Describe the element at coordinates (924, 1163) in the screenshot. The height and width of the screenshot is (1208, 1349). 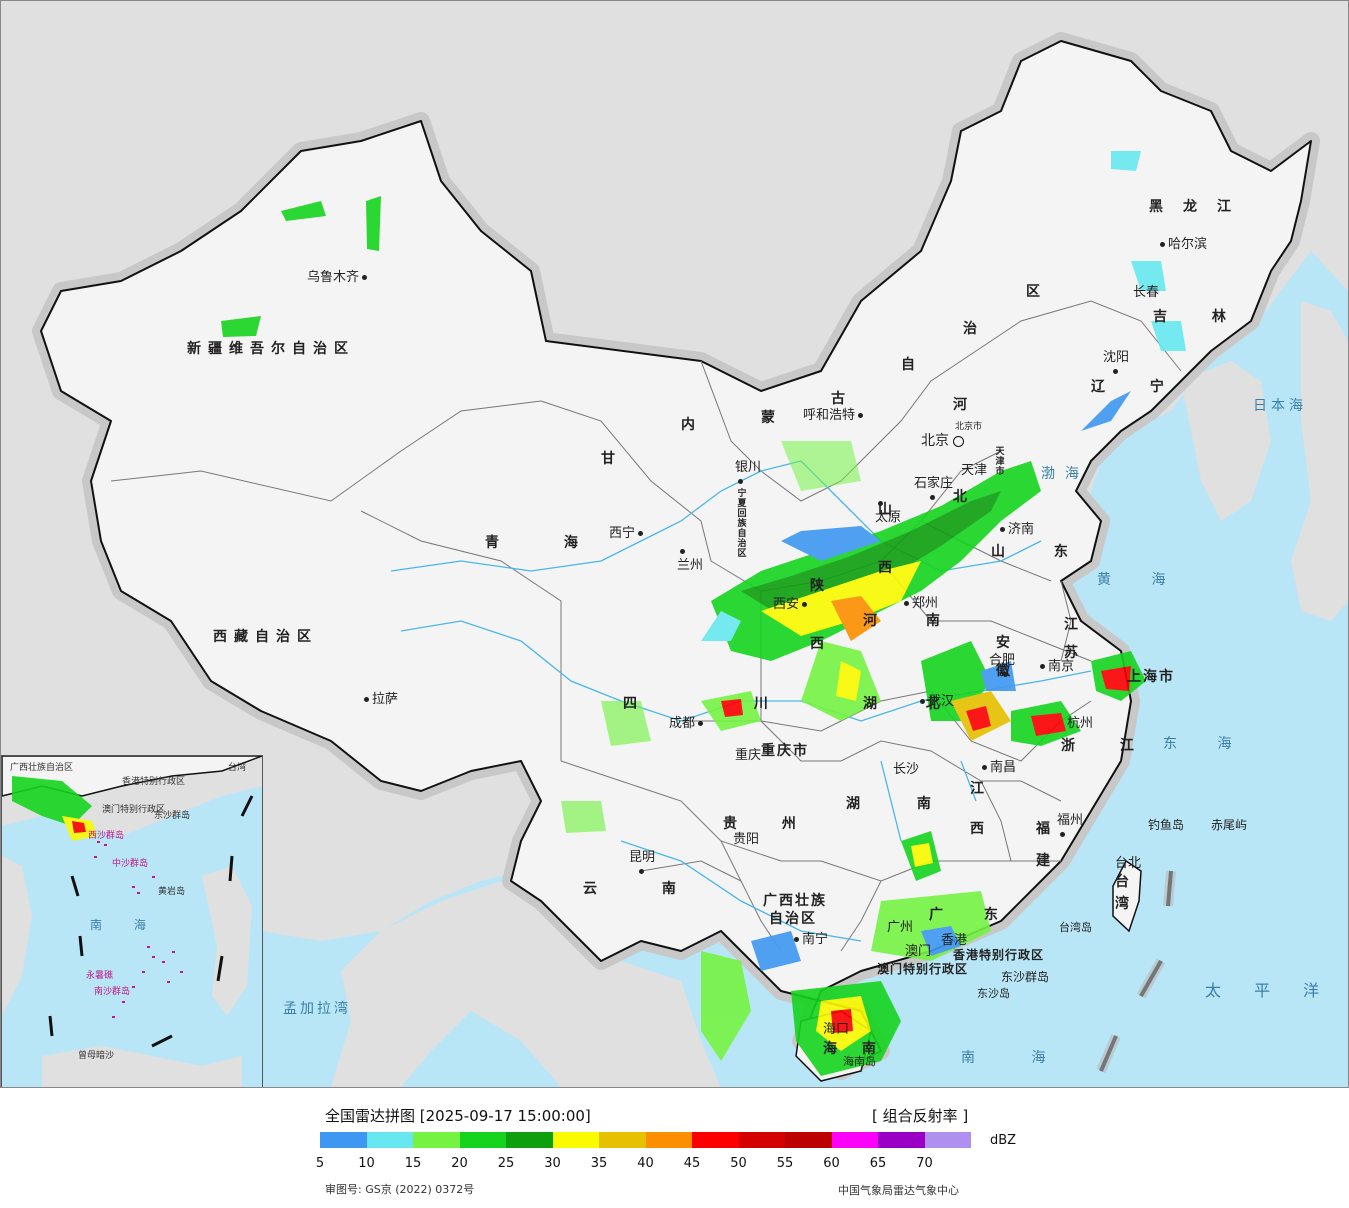
I see `legend-tick-label: 70` at that location.